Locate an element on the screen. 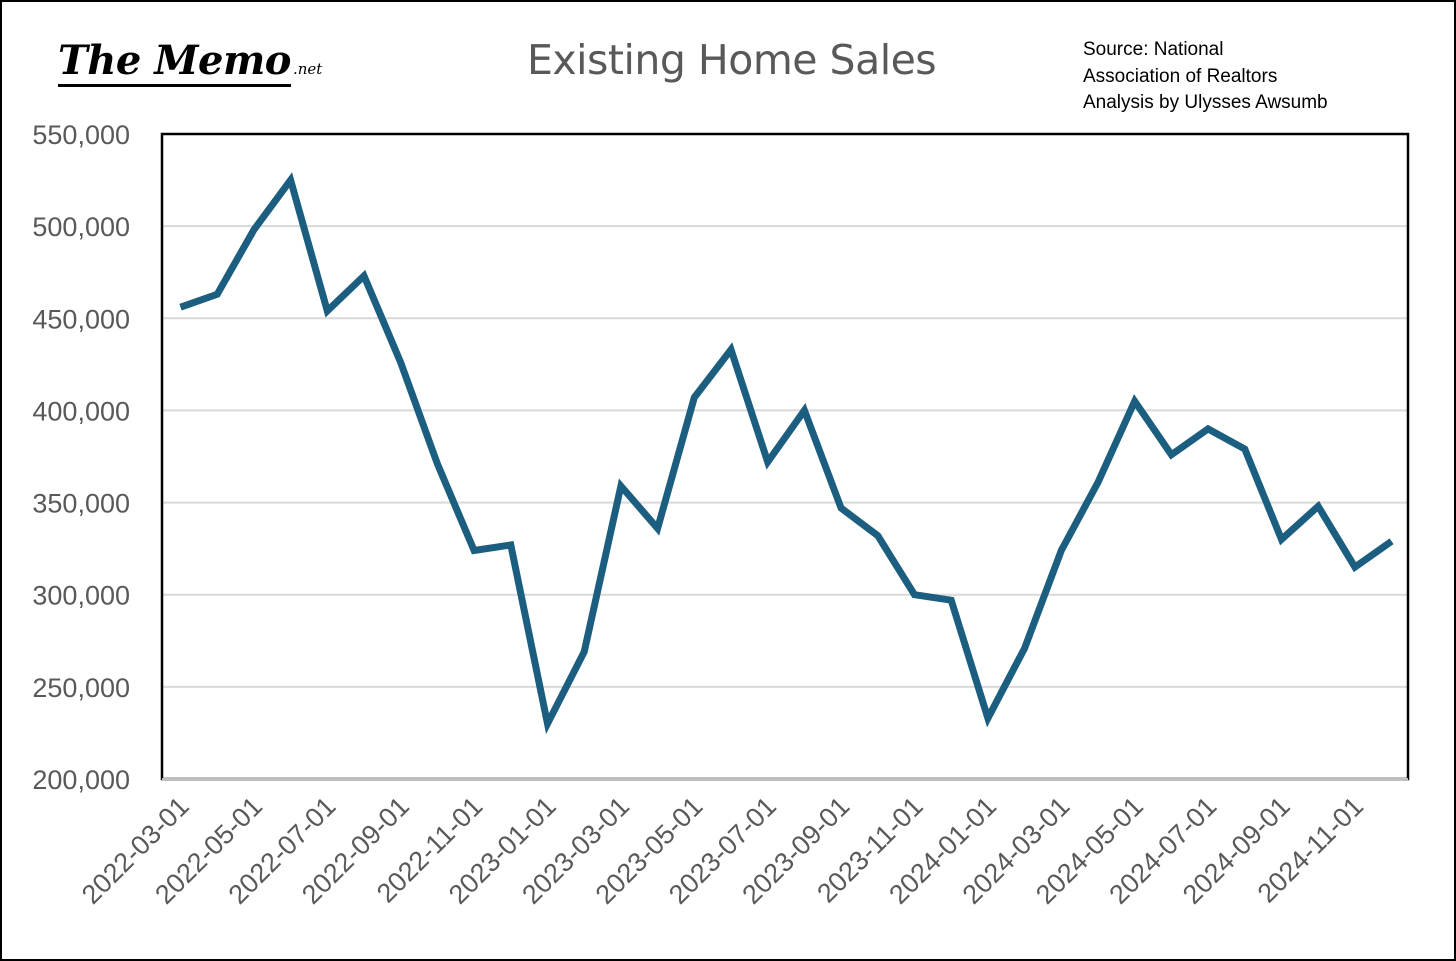  logo-main-text: The Memo is located at coordinates (174, 62).